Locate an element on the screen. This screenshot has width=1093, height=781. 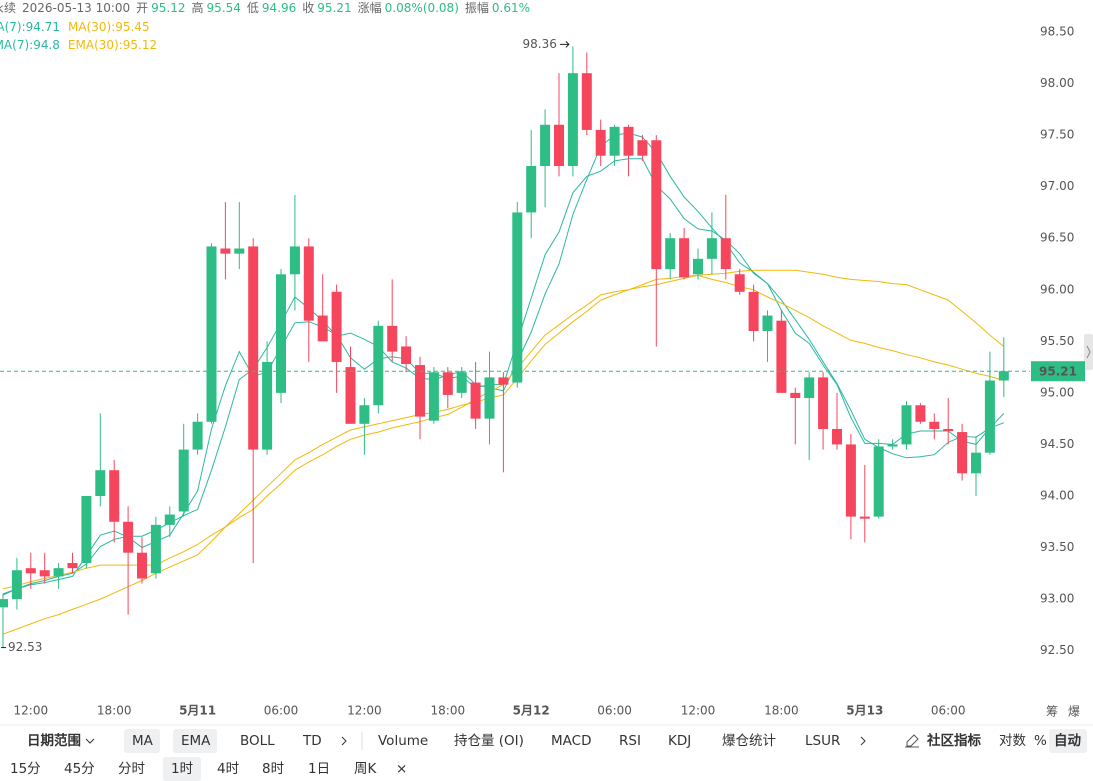
interval-button: 15分 is located at coordinates (25, 769).